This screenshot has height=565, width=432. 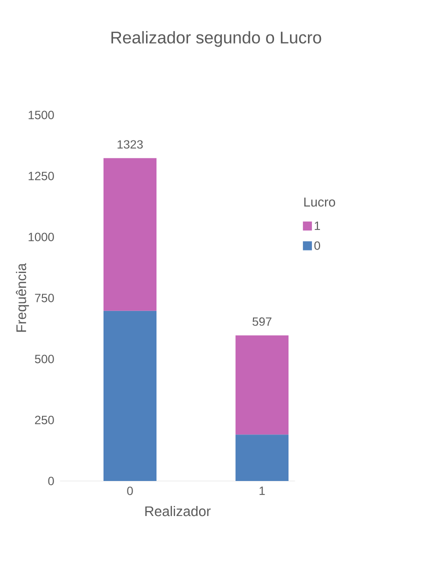 I want to click on total-label: 1323, so click(x=130, y=144).